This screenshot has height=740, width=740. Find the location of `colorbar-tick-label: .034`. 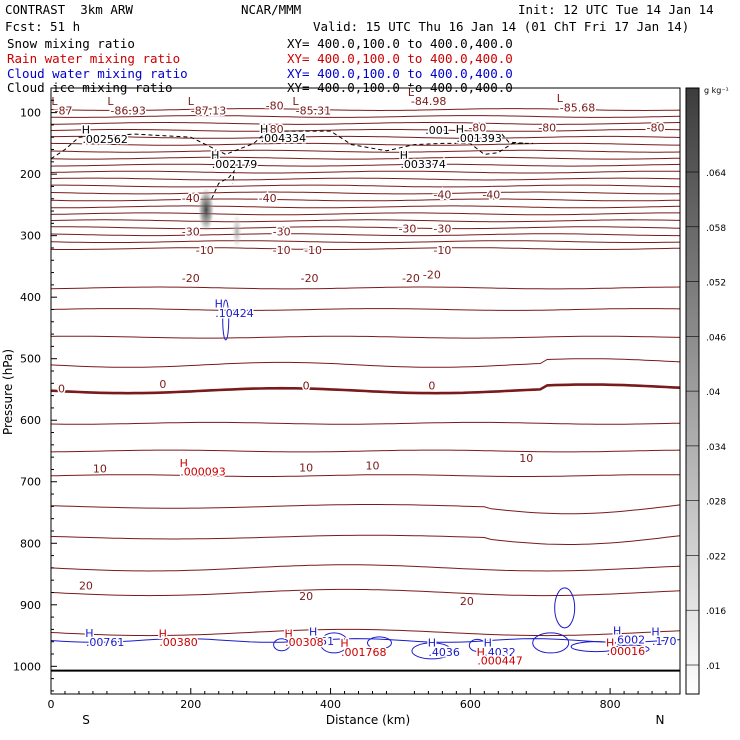

colorbar-tick-label: .034 is located at coordinates (716, 448).